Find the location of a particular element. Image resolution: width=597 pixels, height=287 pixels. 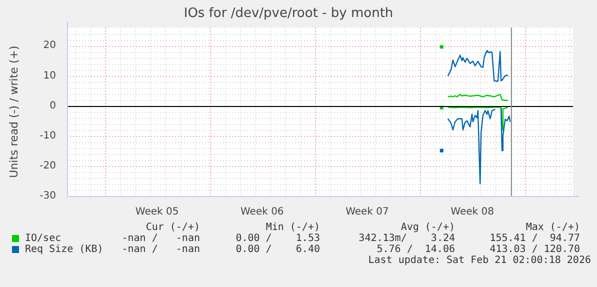

text: Last update: Sat Feb 21 02:00:18 2026 is located at coordinates (479, 260).